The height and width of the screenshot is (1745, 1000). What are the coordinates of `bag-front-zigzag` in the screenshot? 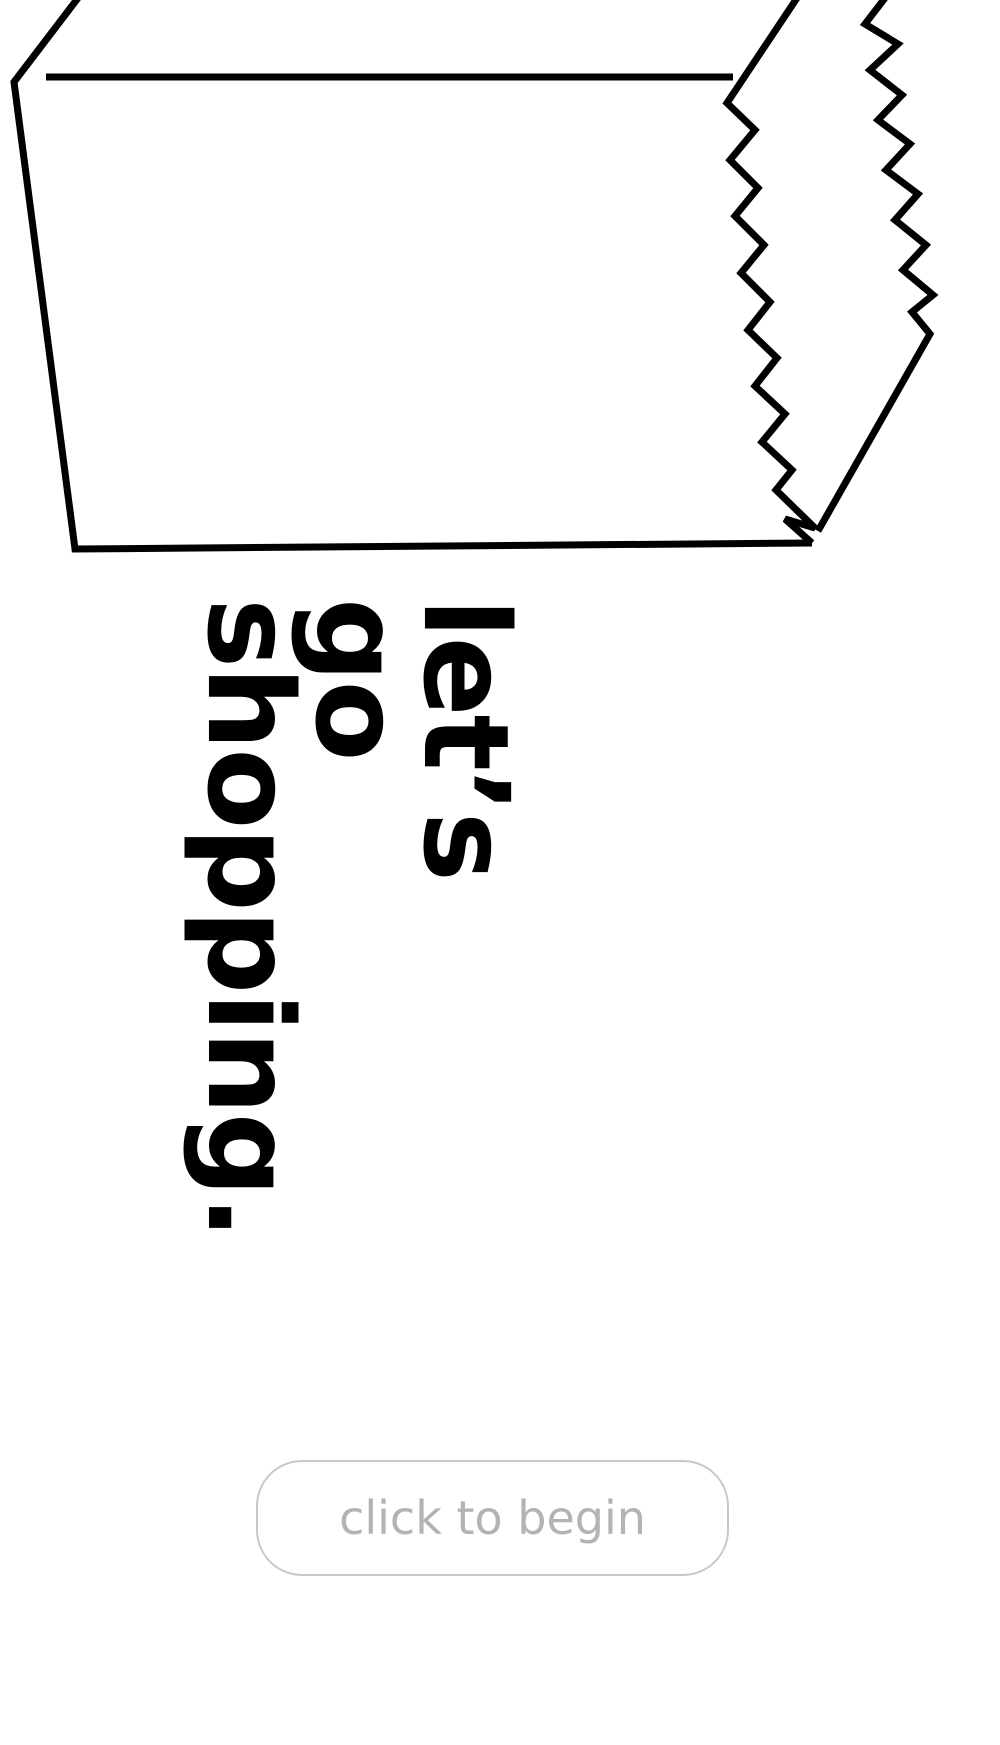 It's located at (770, 273).